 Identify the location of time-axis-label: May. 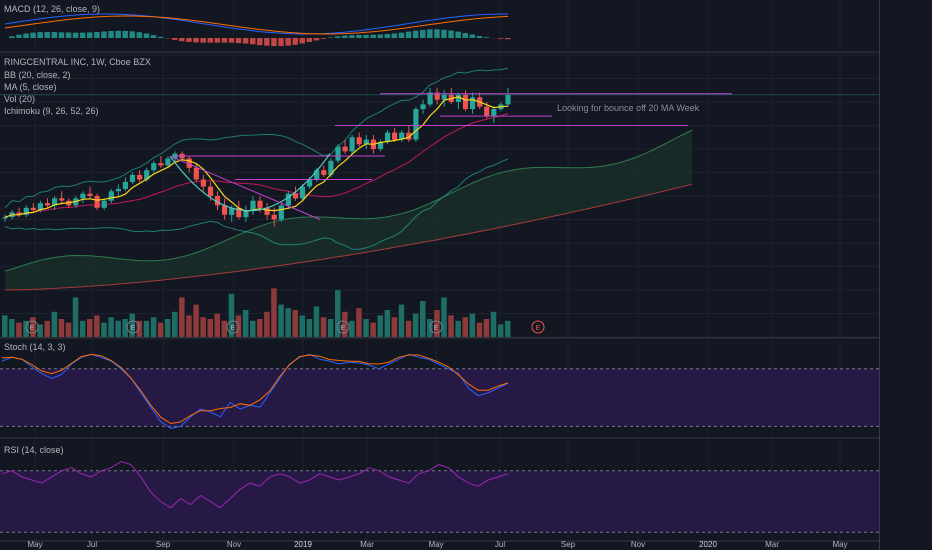
(839, 544).